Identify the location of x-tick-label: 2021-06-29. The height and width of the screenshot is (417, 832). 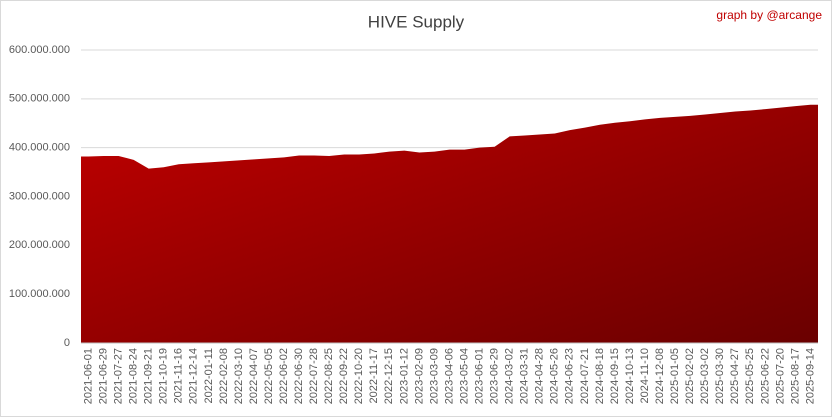
(103, 376).